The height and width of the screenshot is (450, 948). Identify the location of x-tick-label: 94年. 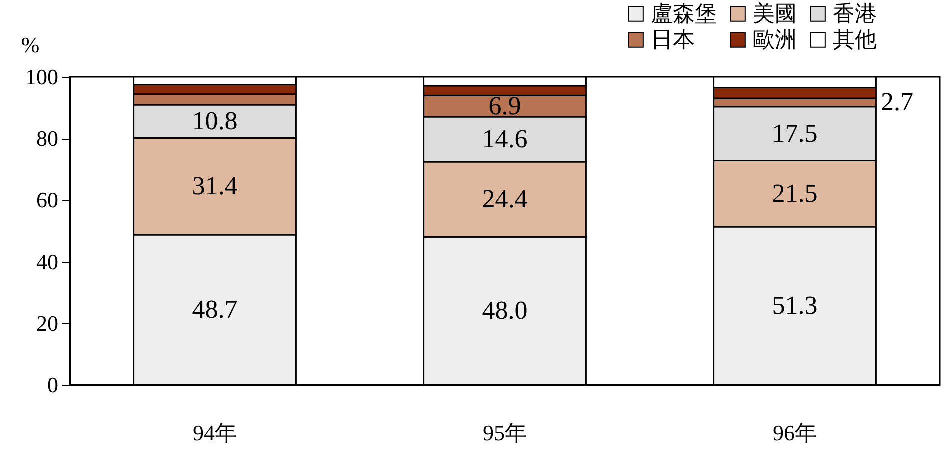
(215, 433).